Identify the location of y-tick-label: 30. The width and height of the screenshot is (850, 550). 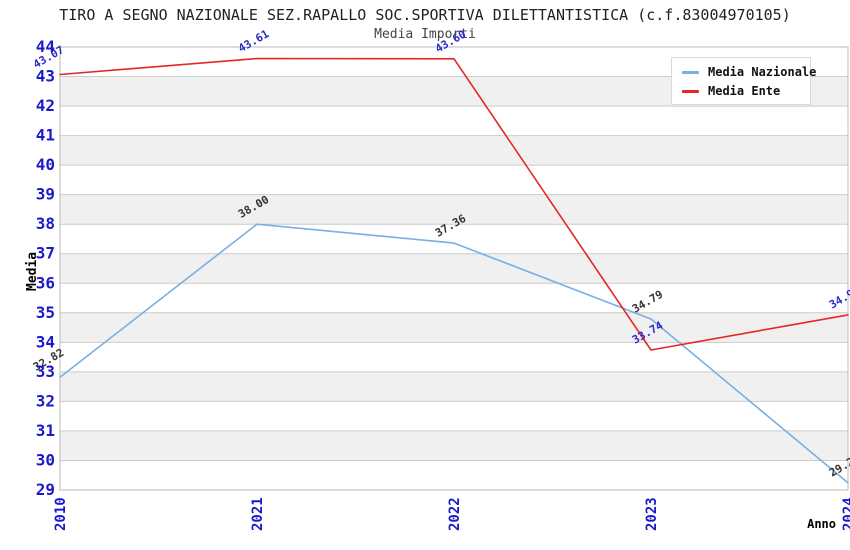
(45, 459).